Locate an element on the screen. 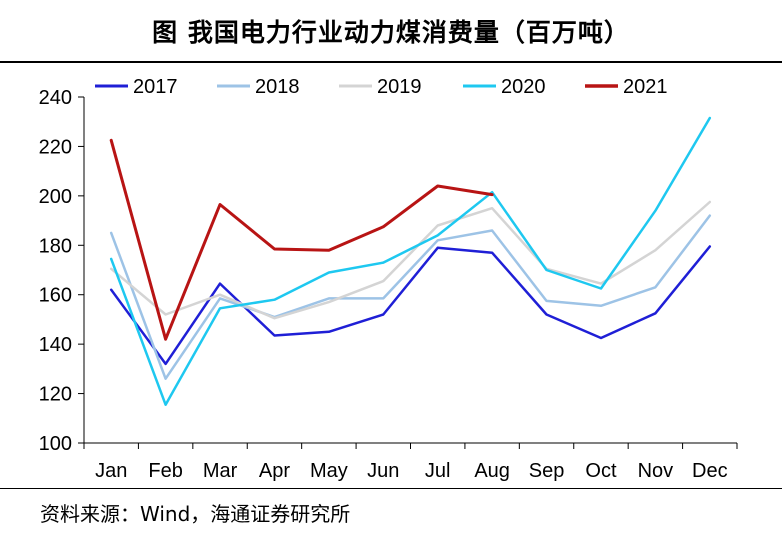 This screenshot has height=535, width=782. y-tick-label: 120 is located at coordinates (55, 395).